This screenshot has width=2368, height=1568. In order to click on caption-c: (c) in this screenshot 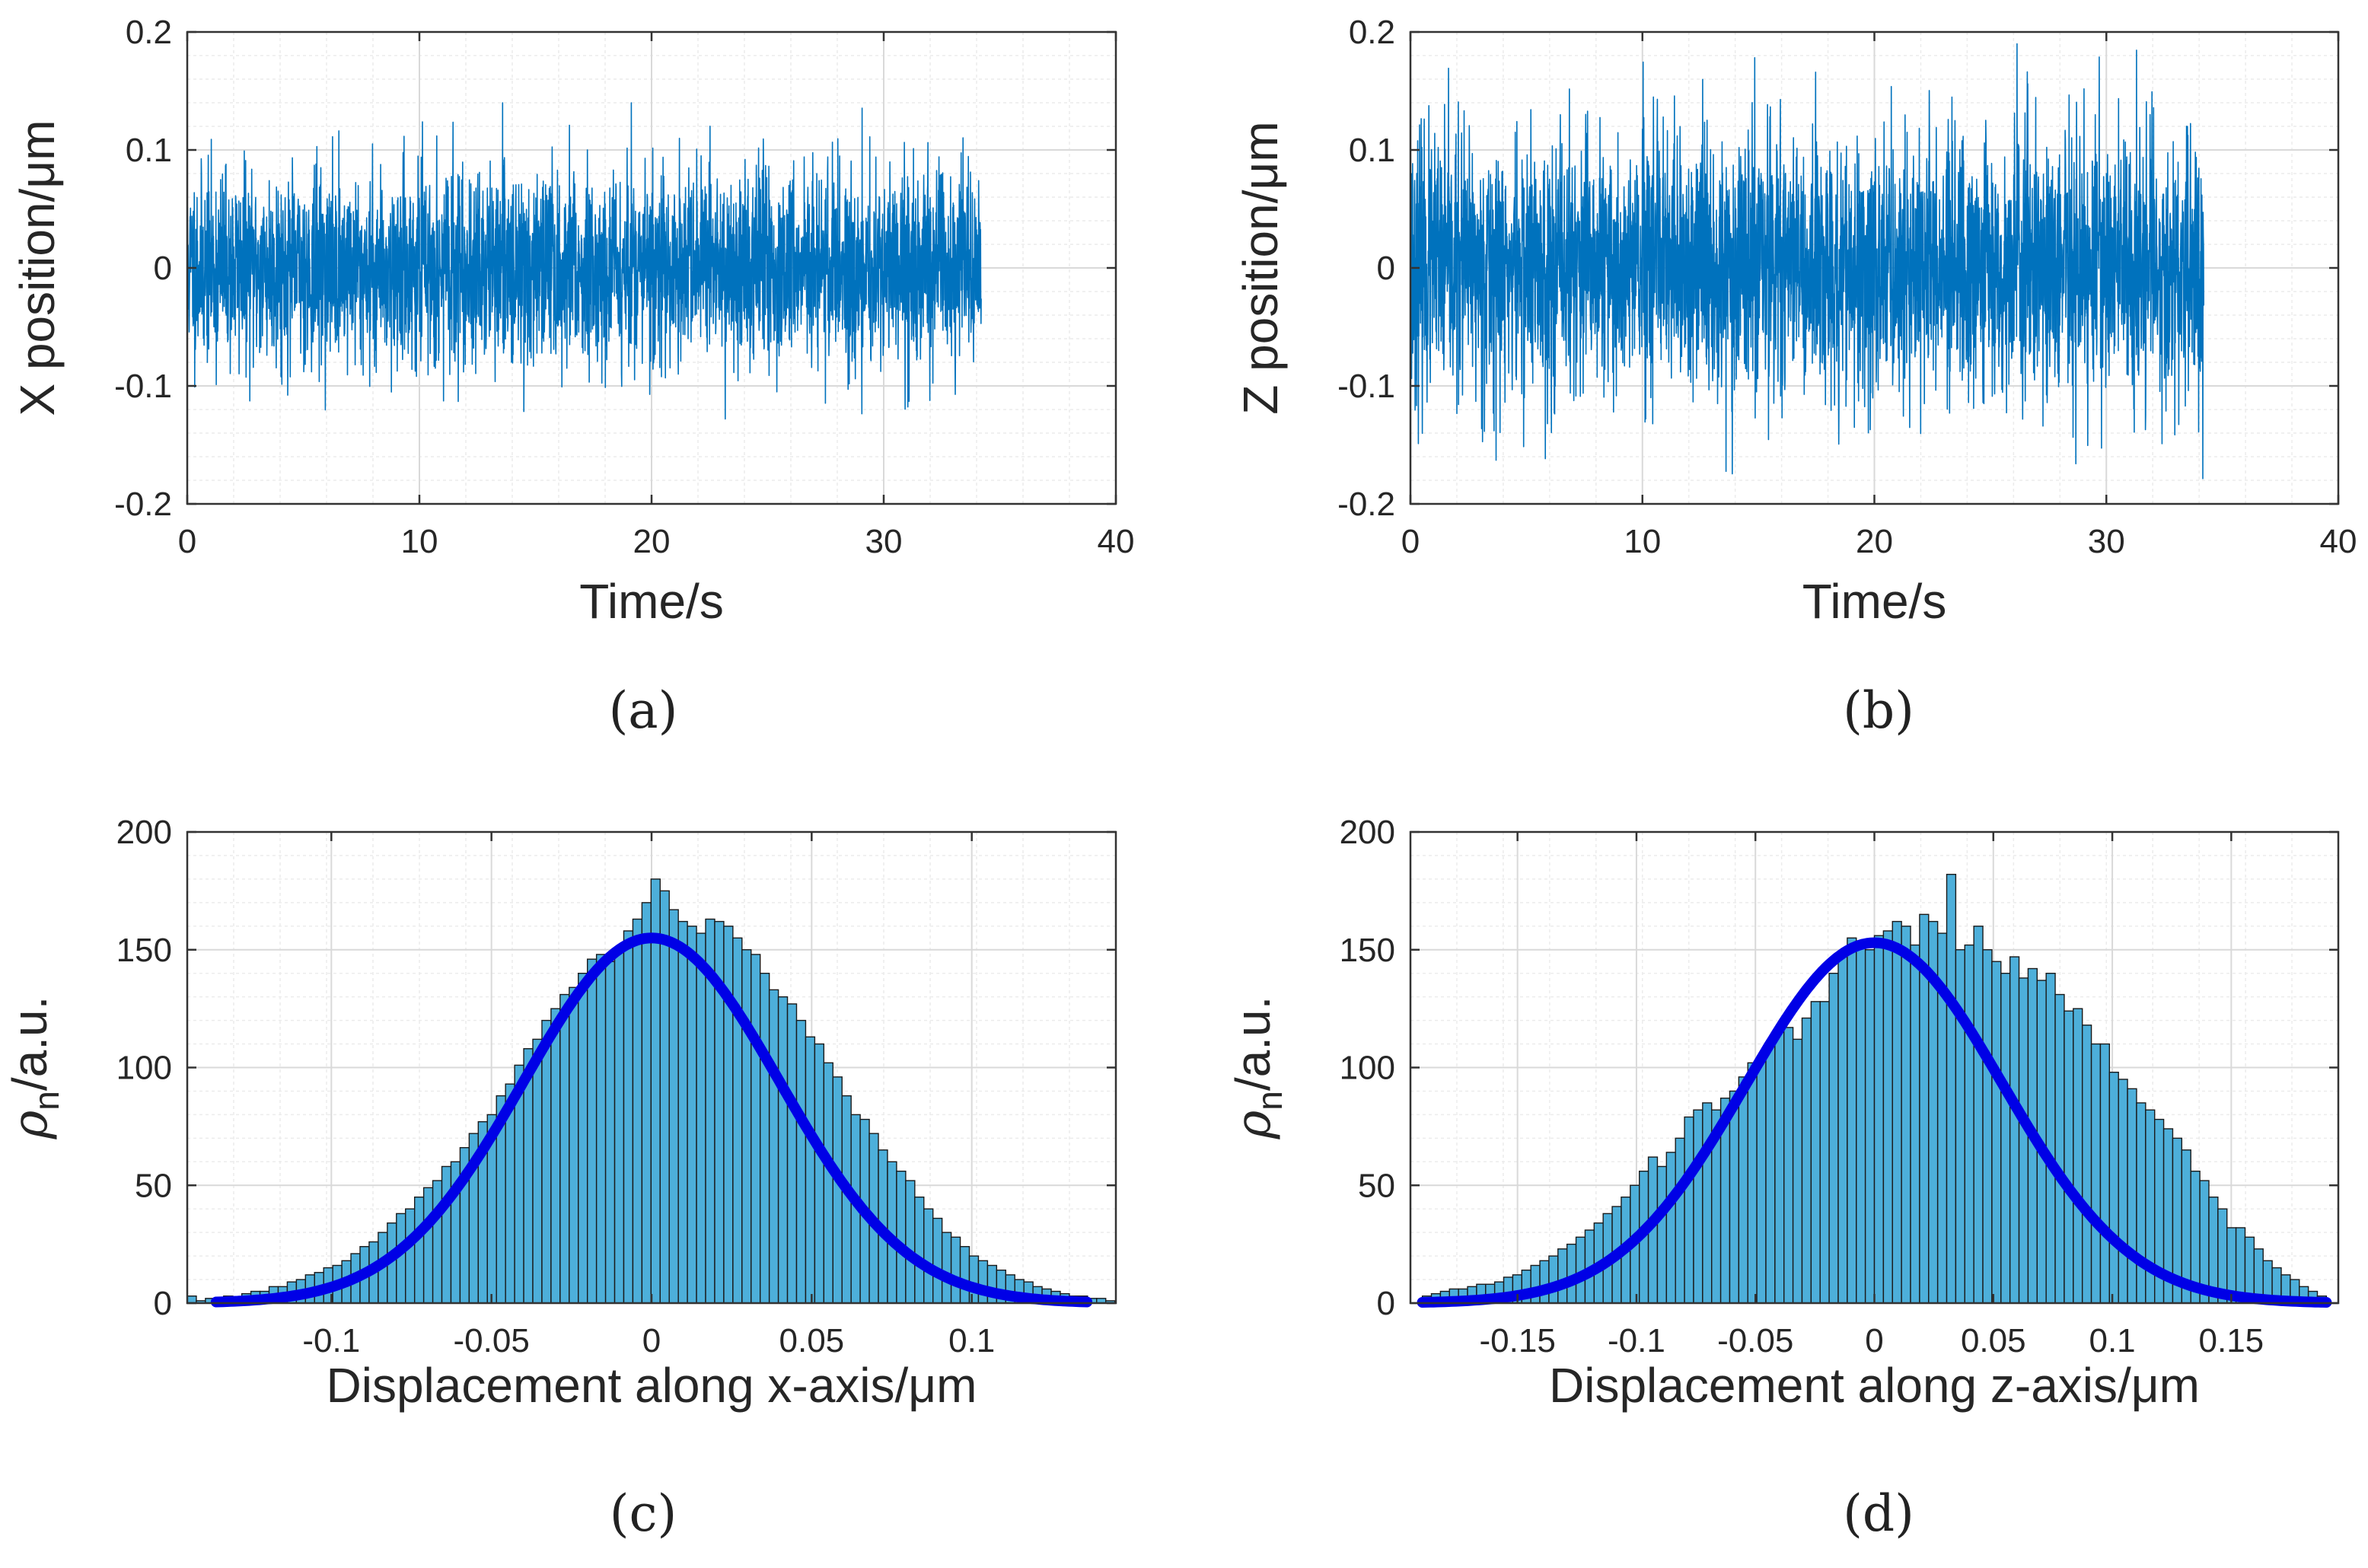, I will do `click(643, 1513)`.